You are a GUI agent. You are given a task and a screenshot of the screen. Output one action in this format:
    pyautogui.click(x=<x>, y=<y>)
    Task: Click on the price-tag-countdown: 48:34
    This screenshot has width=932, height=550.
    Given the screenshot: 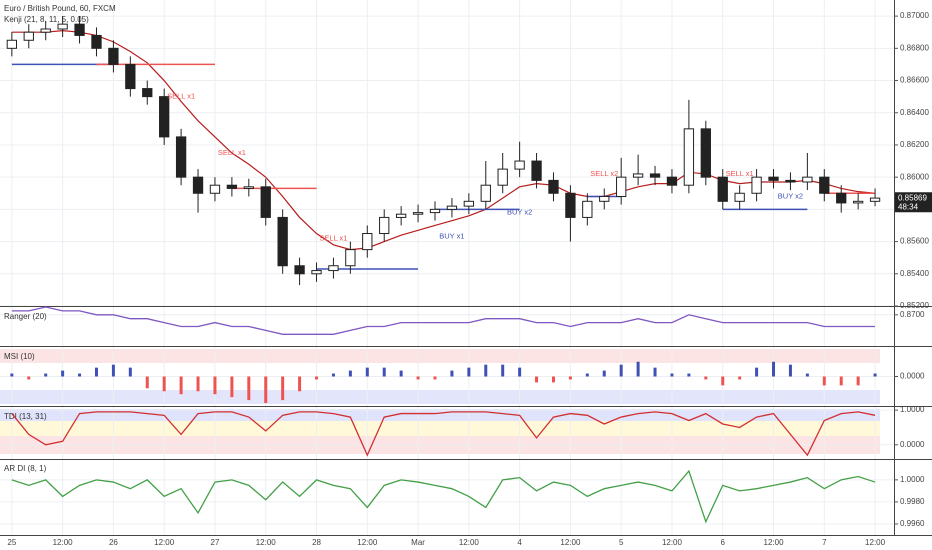 What is the action you would take?
    pyautogui.click(x=908, y=206)
    